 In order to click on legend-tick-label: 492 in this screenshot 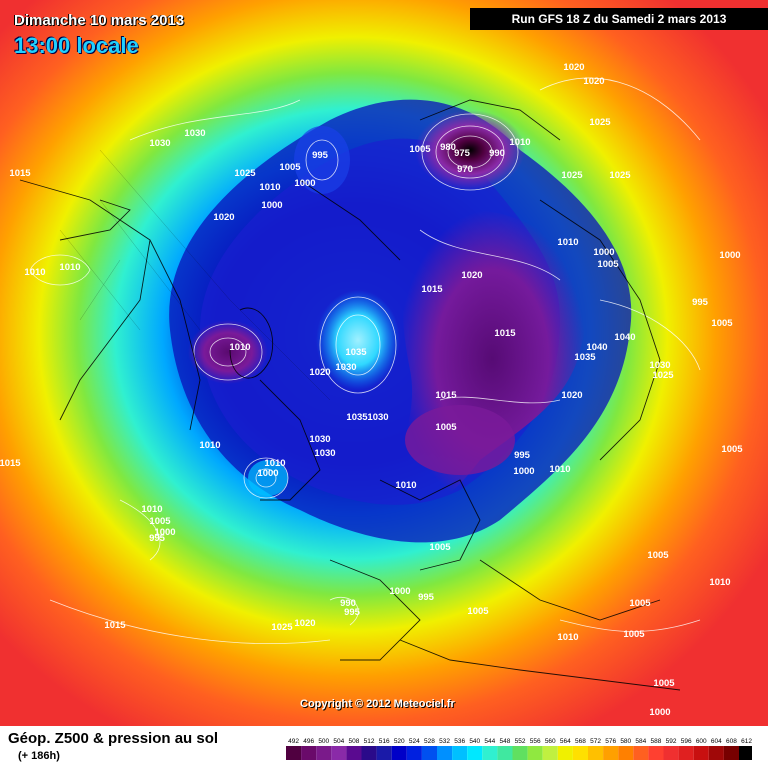, I will do `click(293, 741)`.